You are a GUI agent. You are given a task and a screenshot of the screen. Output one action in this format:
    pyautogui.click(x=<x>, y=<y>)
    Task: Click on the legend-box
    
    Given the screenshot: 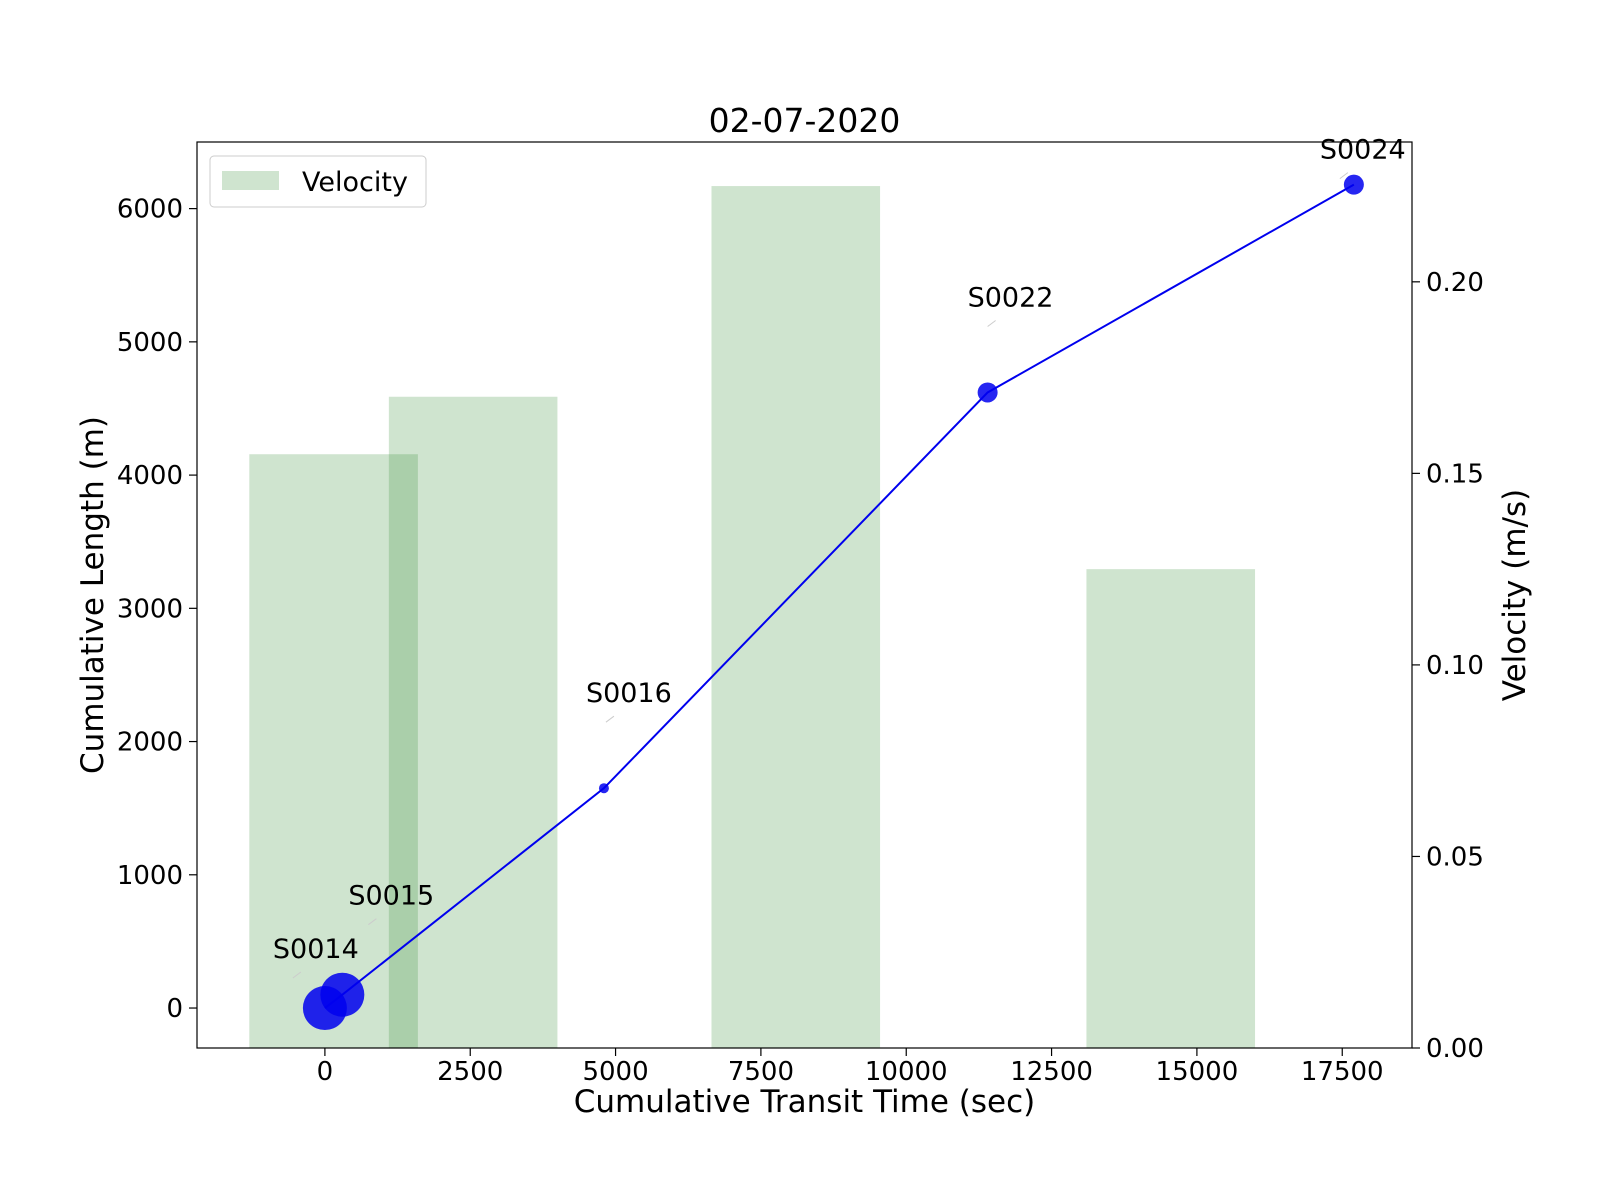 What is the action you would take?
    pyautogui.click(x=318, y=181)
    